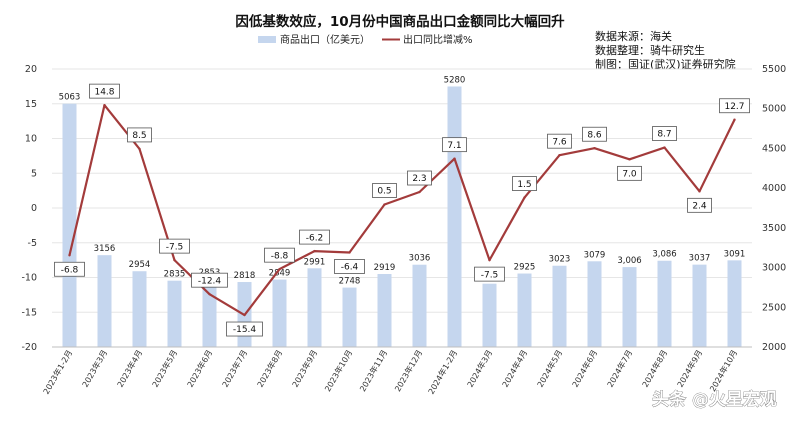 This screenshot has height=423, width=800. I want to click on line-data-label: 8.7, so click(664, 135).